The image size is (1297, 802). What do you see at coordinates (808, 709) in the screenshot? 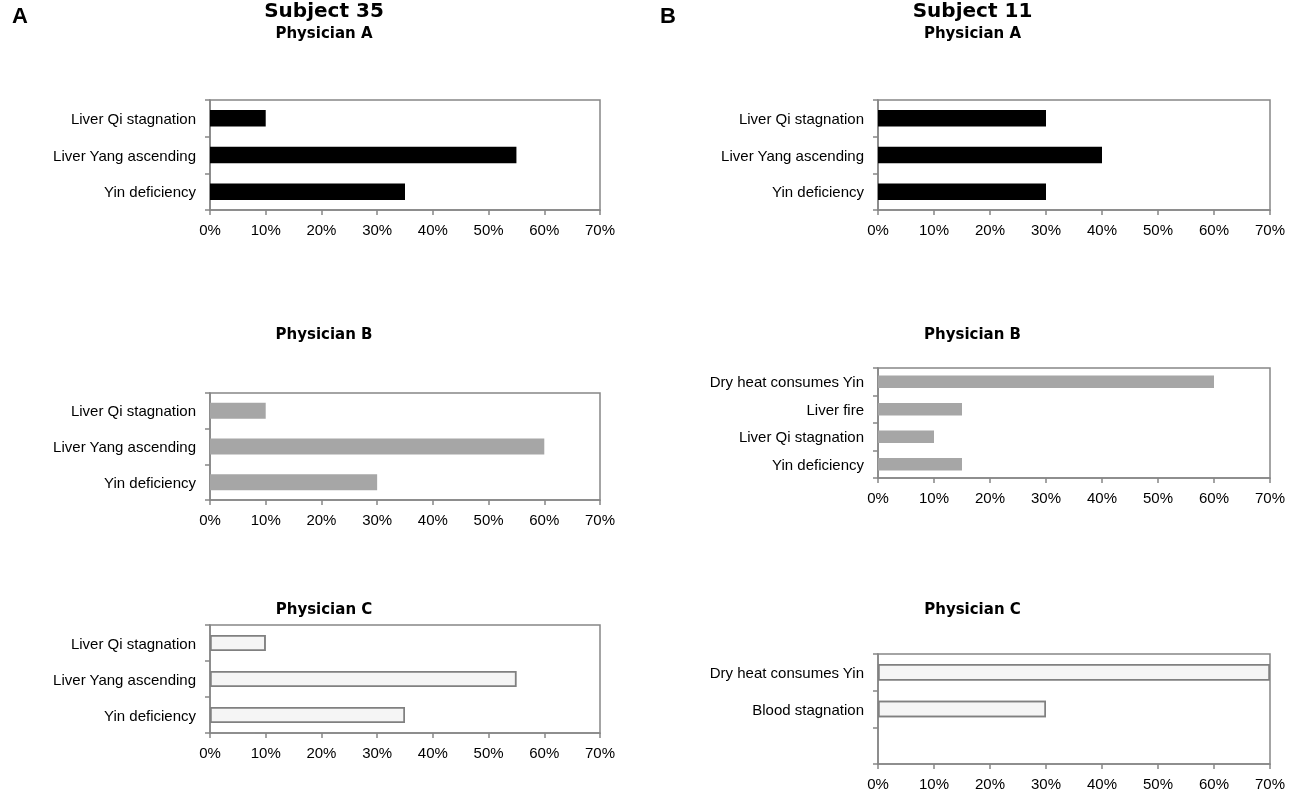
I see `y-tick-label: Blood stagnation` at bounding box center [808, 709].